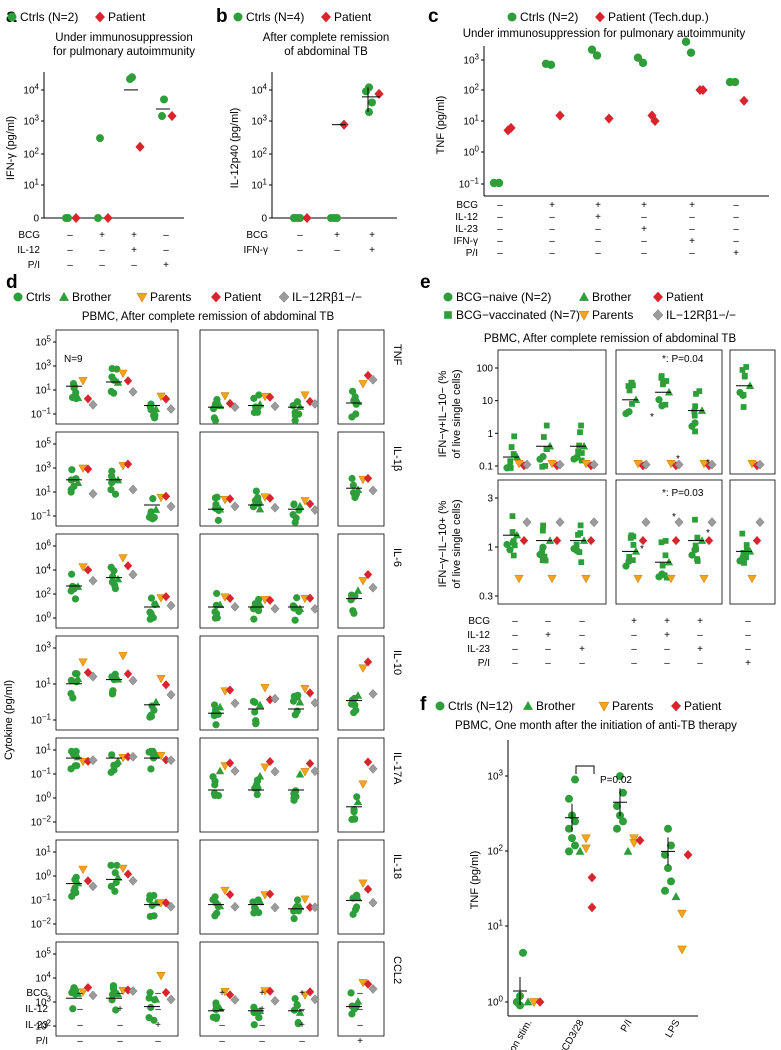 The height and width of the screenshot is (1050, 781). What do you see at coordinates (43, 876) in the screenshot?
I see `y-tick-label: 10⁰` at bounding box center [43, 876].